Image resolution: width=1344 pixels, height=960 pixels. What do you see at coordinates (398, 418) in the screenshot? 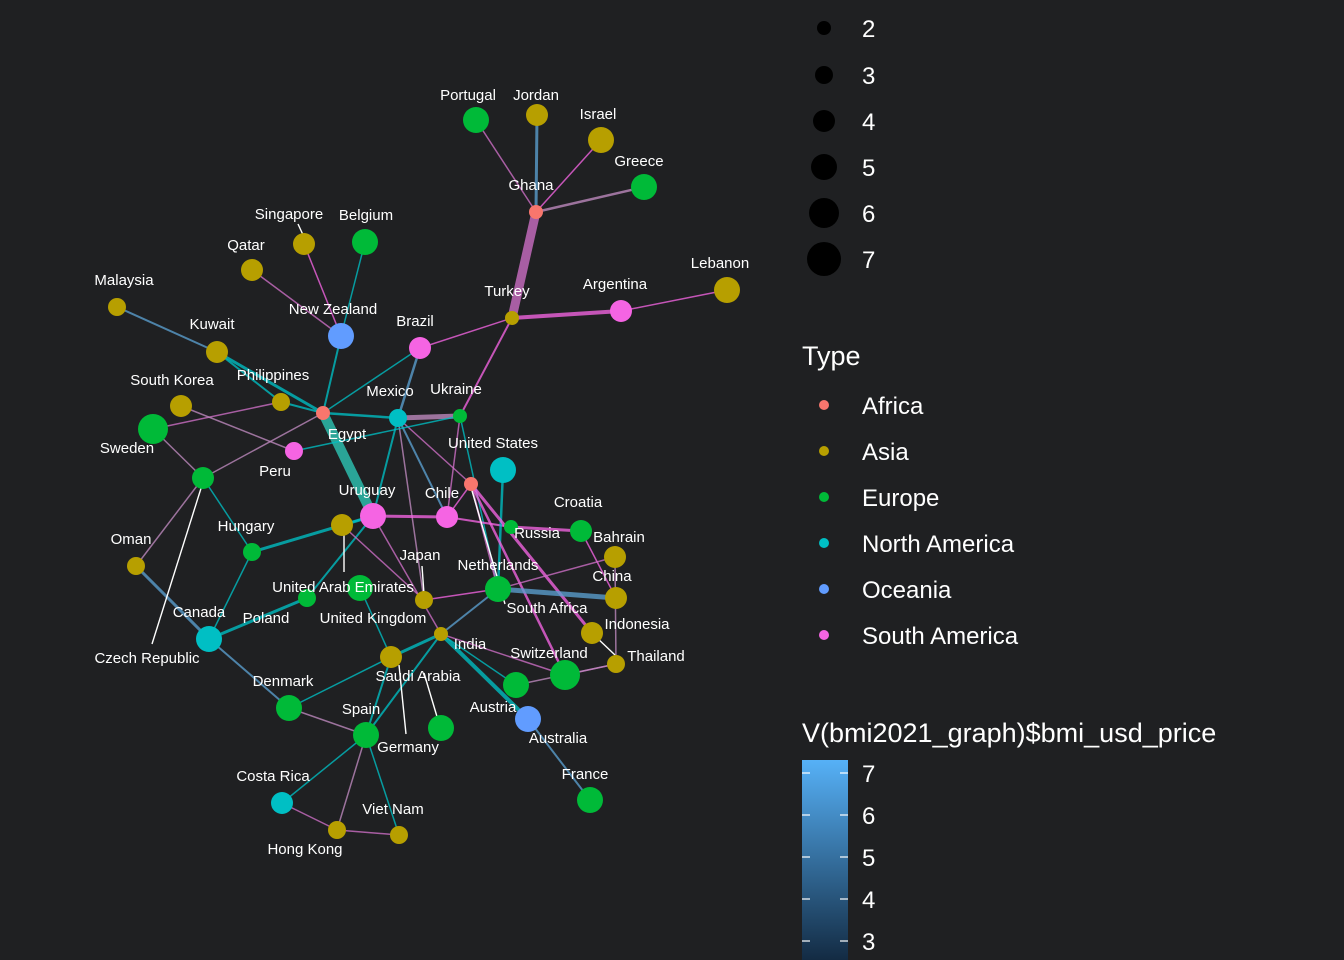
I see `node-mexico` at bounding box center [398, 418].